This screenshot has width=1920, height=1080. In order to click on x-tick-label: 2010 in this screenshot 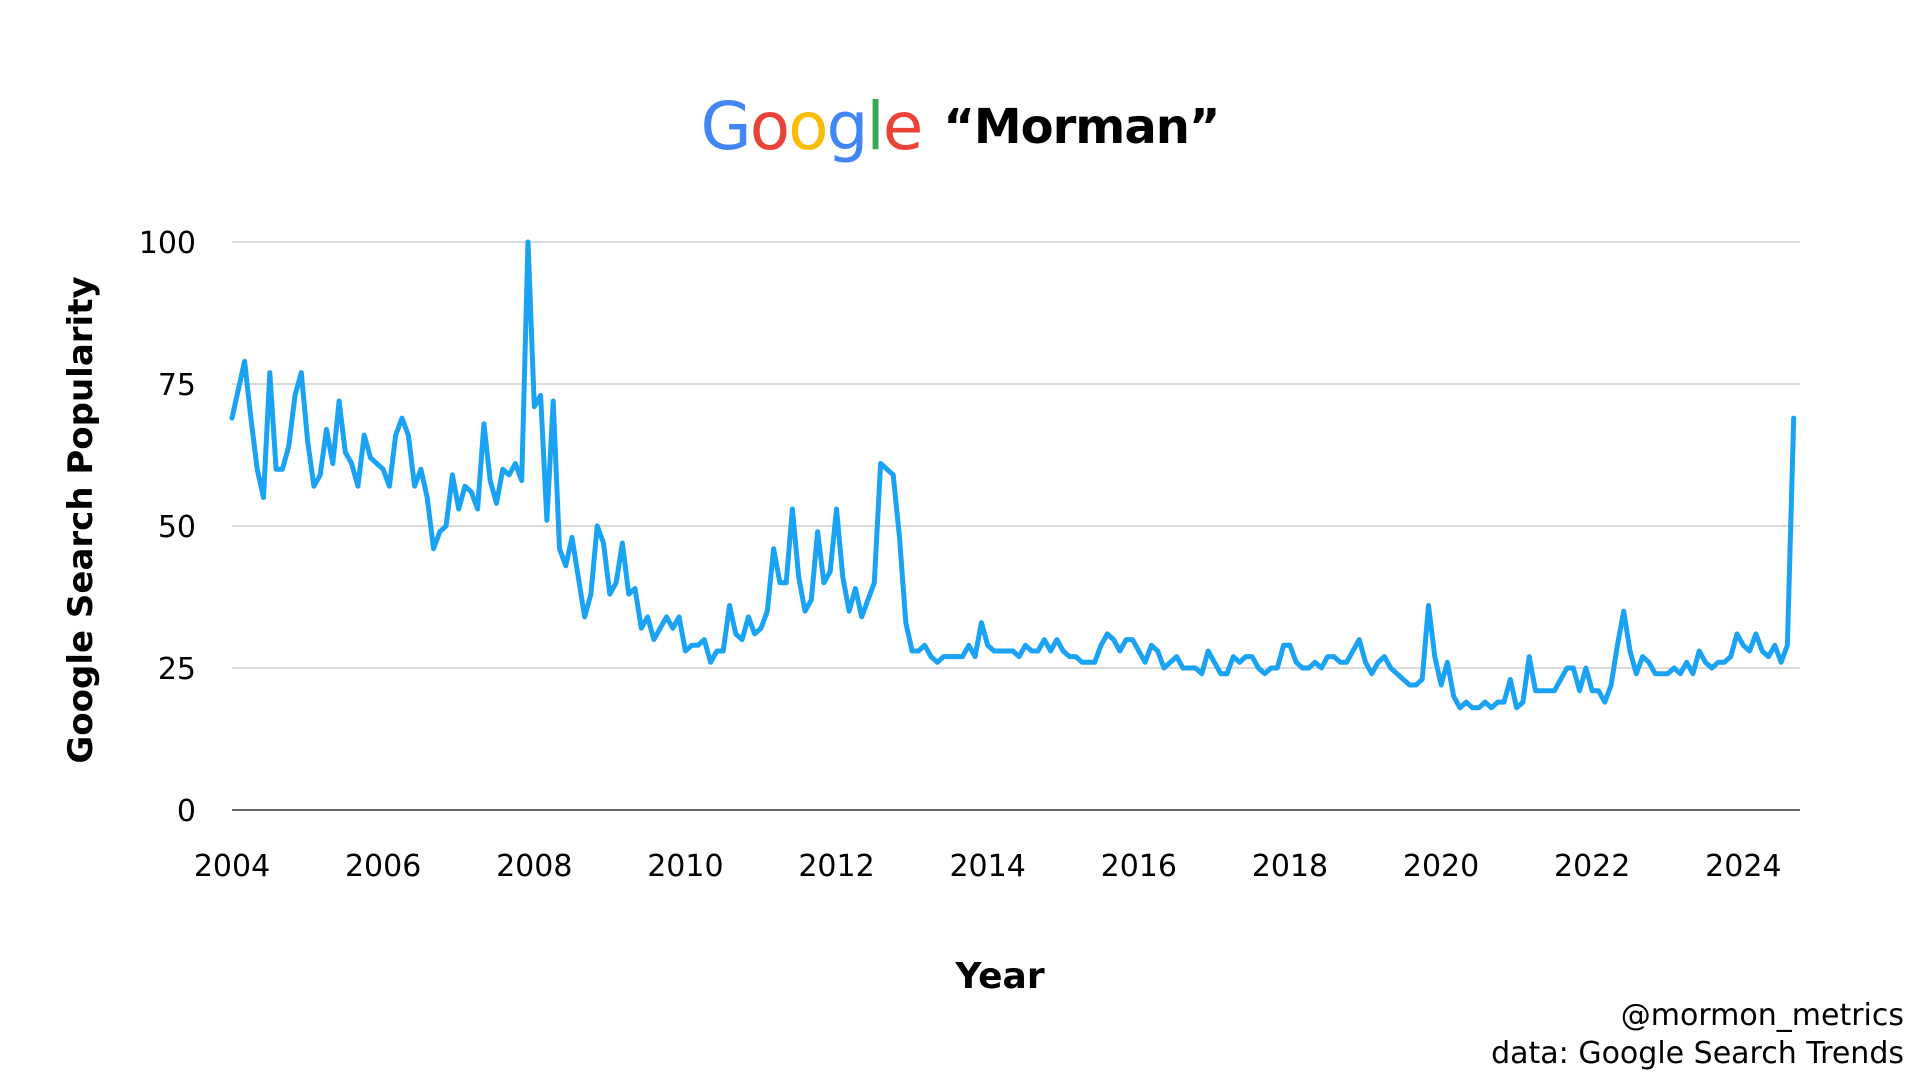, I will do `click(685, 866)`.